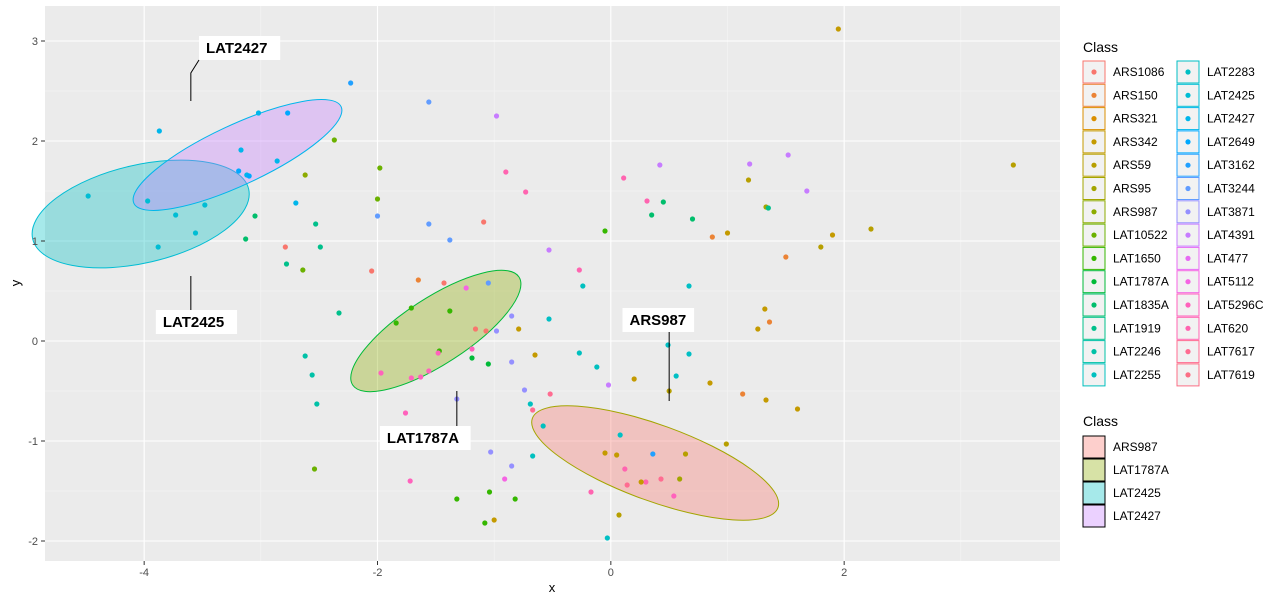  I want to click on legend-label: ARS95, so click(1132, 189).